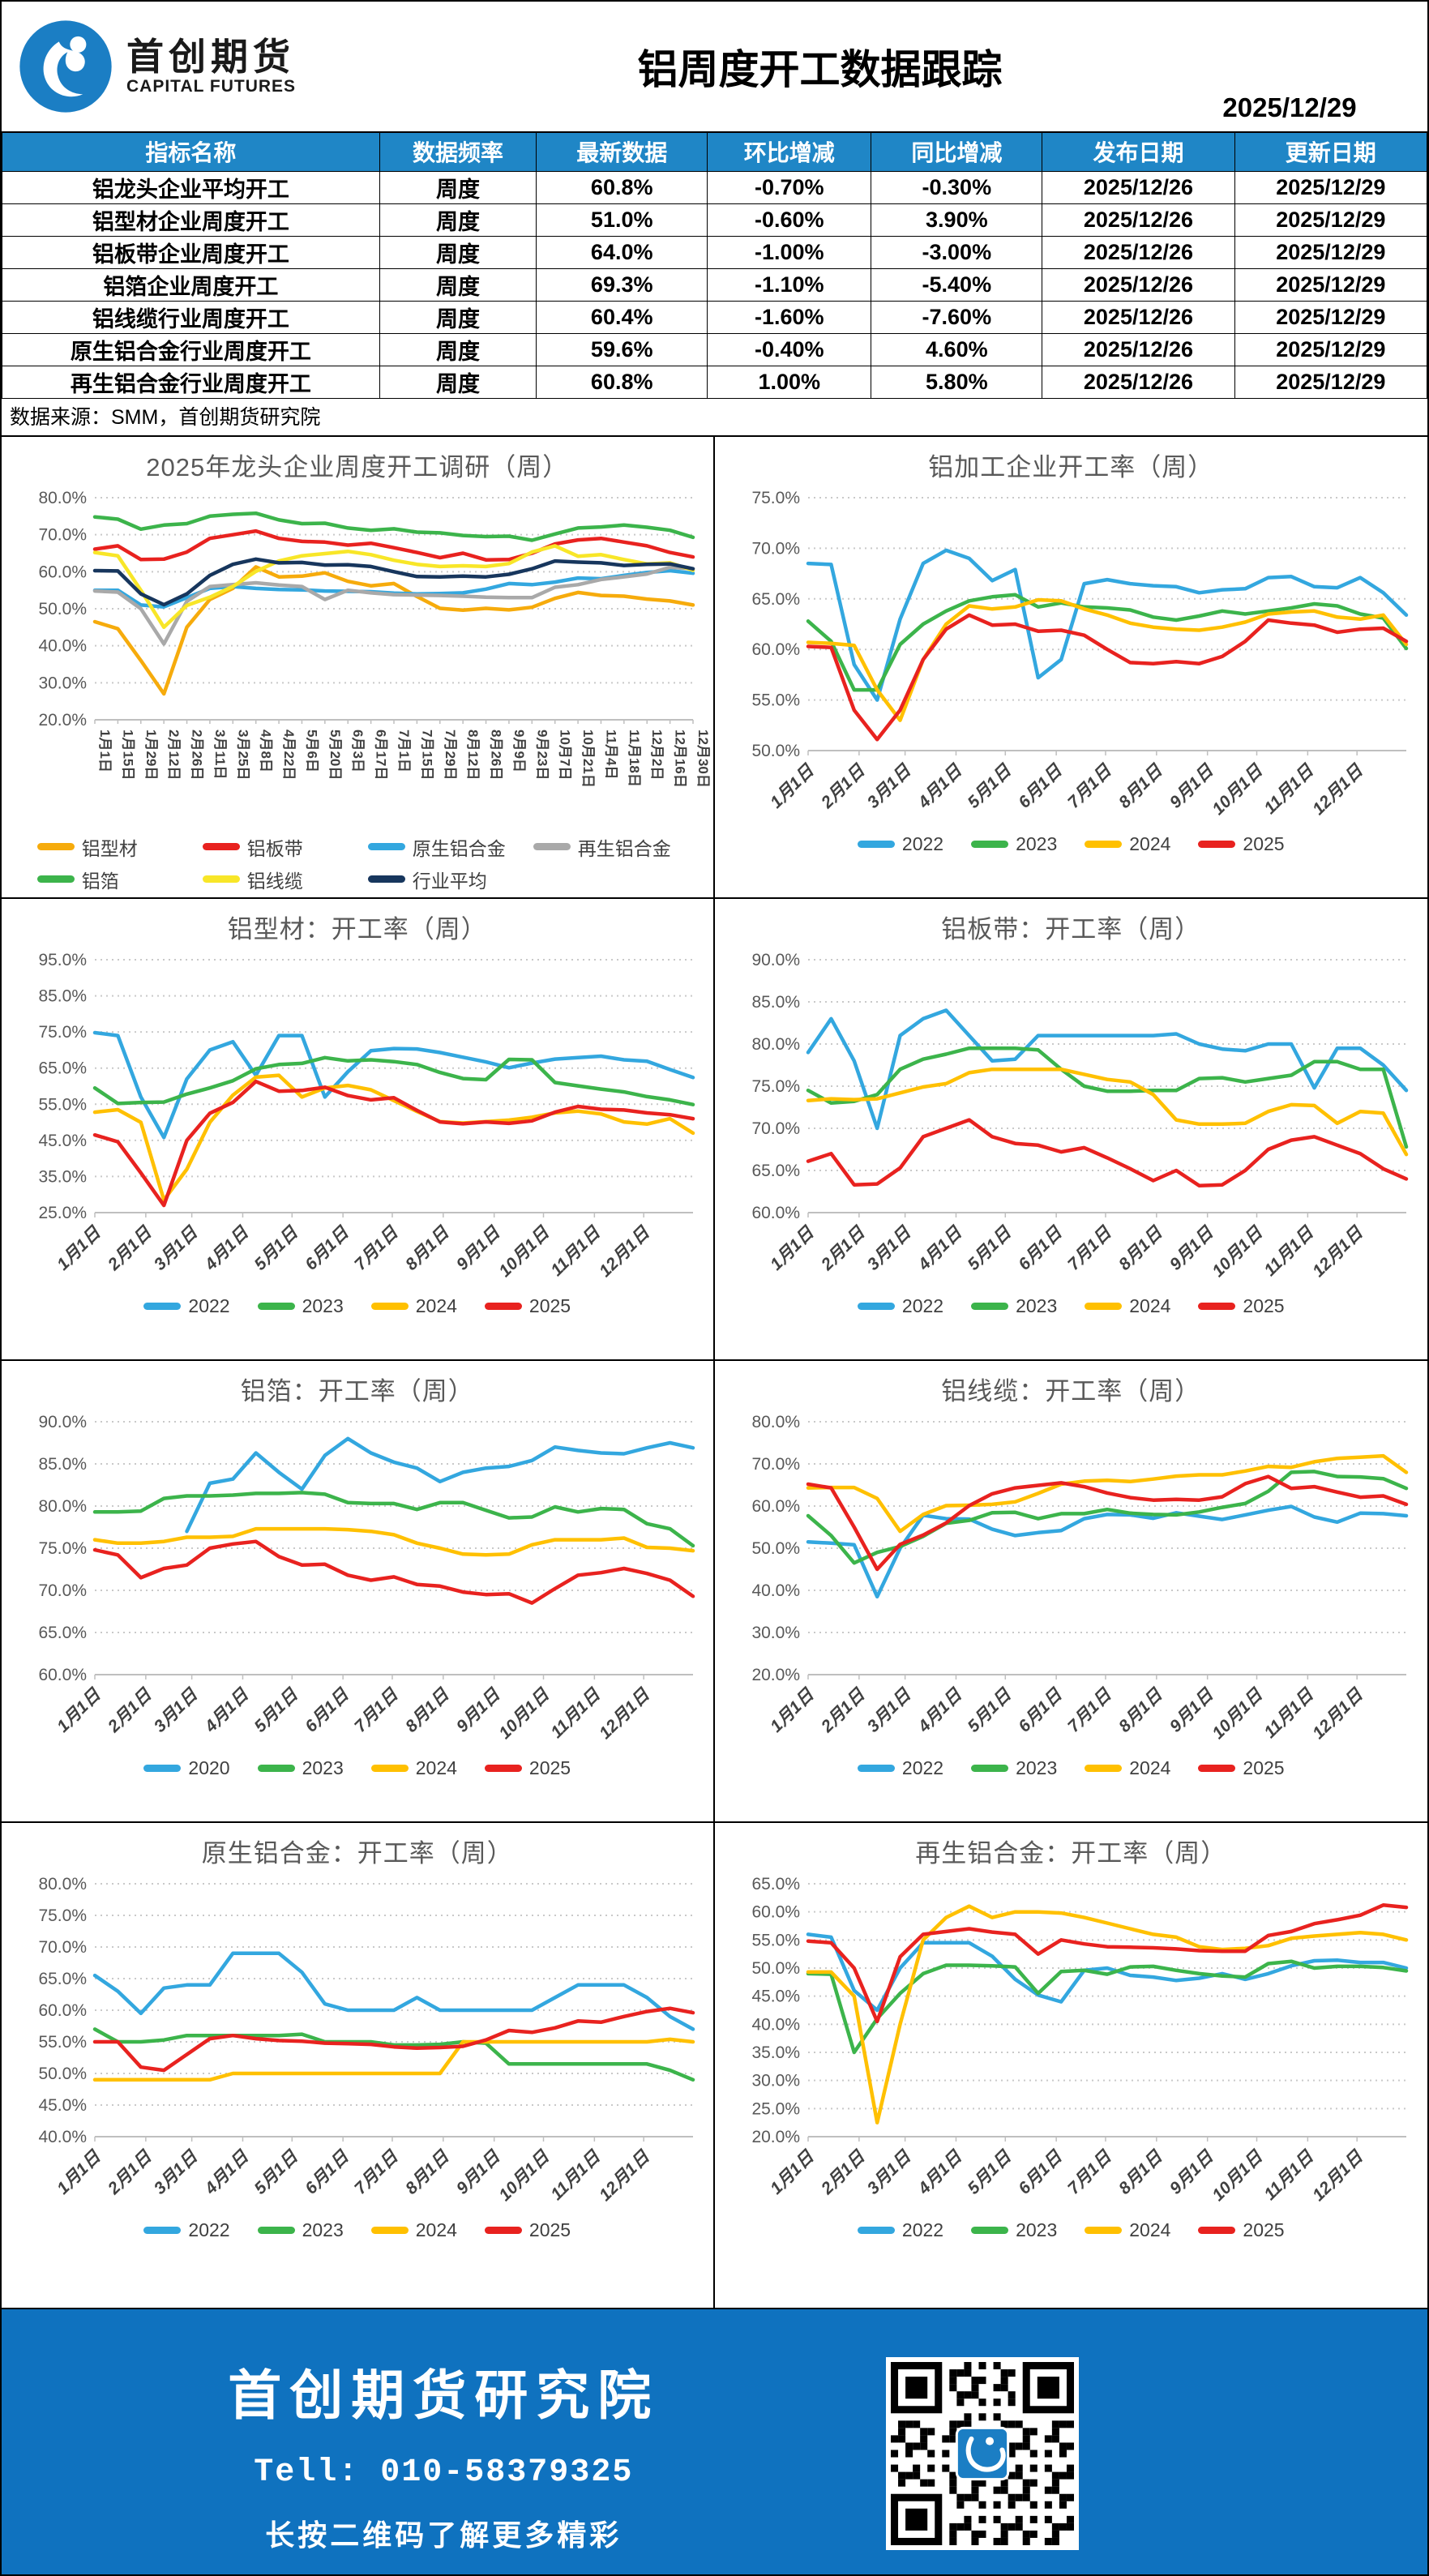  Describe the element at coordinates (65, 66) in the screenshot. I see `logo-swirl-icon` at that location.